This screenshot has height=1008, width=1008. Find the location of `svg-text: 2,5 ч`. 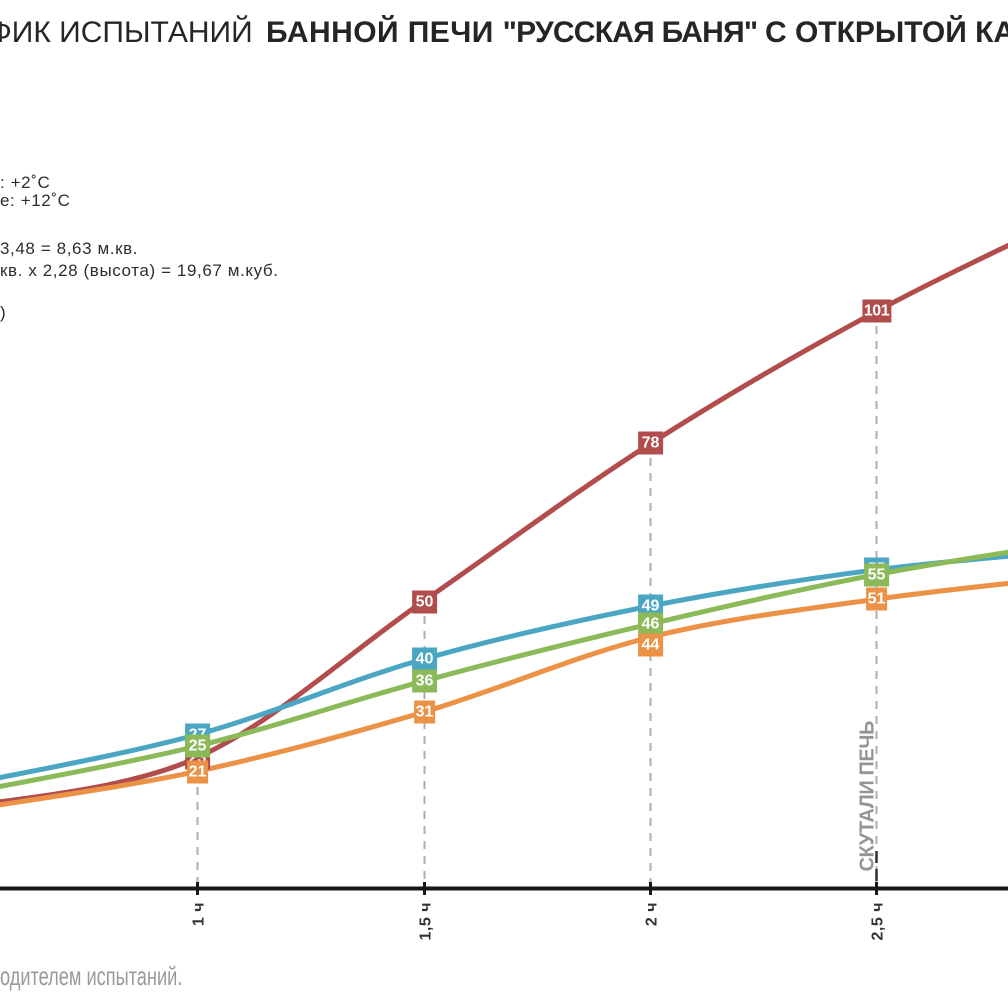

svg-text: 2,5 ч is located at coordinates (877, 921).